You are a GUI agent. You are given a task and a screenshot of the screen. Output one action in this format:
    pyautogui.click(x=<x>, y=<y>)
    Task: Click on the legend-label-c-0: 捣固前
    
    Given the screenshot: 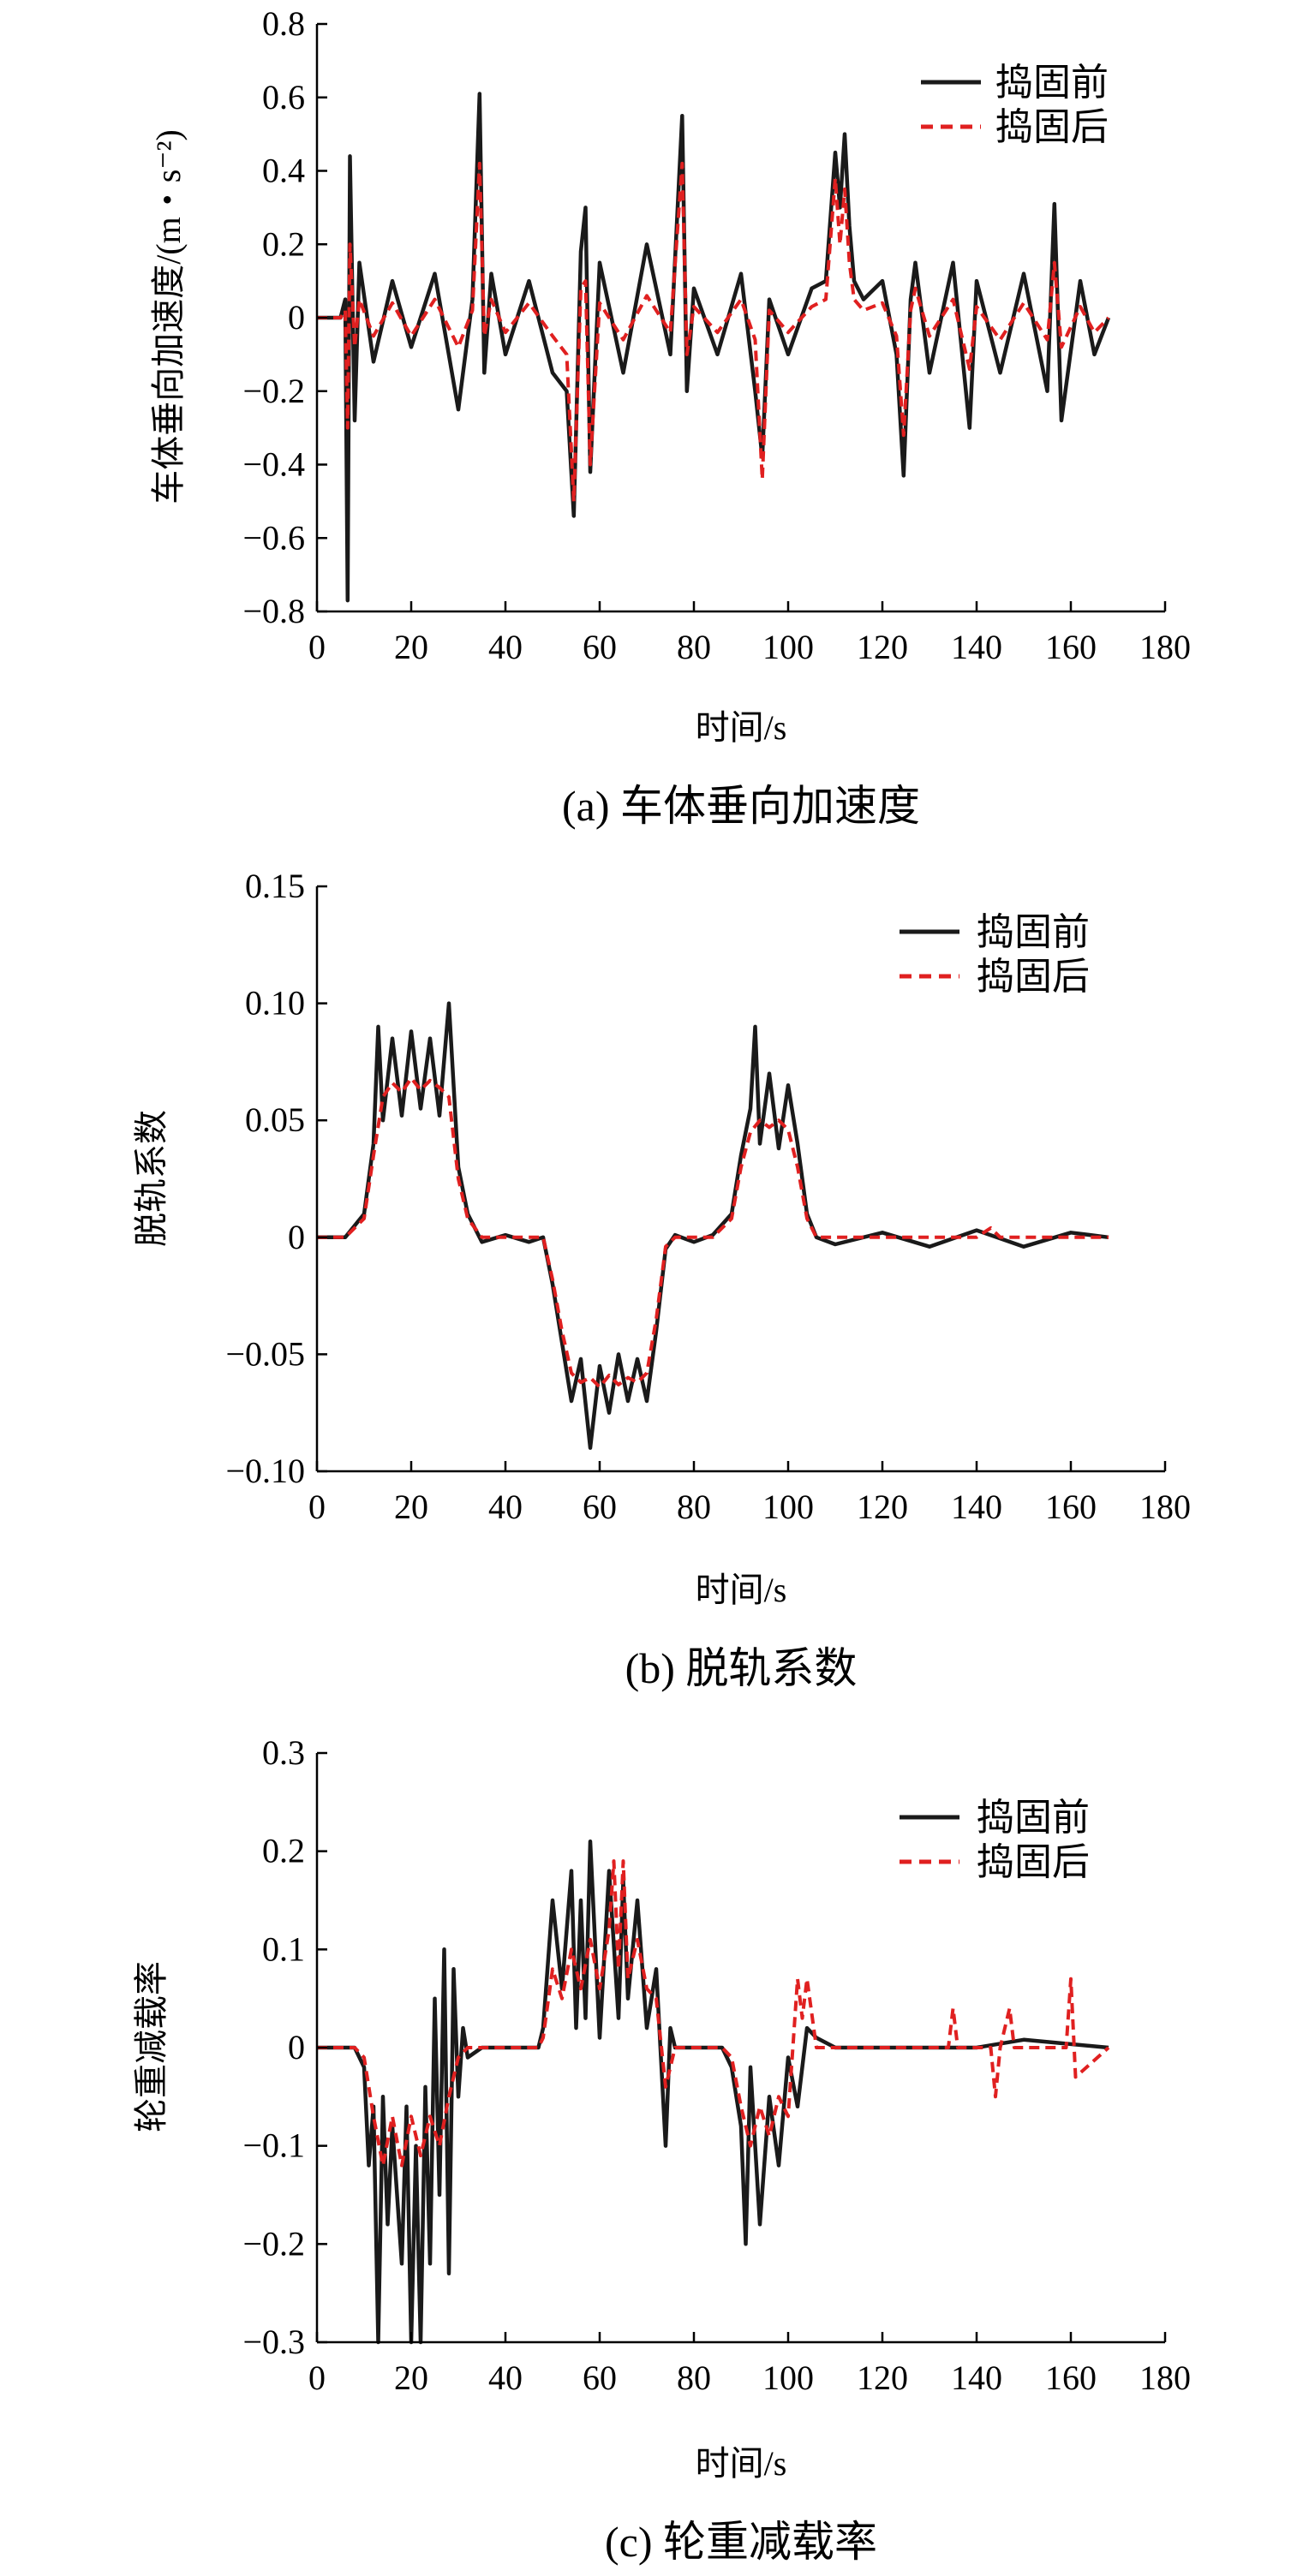 What is the action you would take?
    pyautogui.click(x=1034, y=1818)
    